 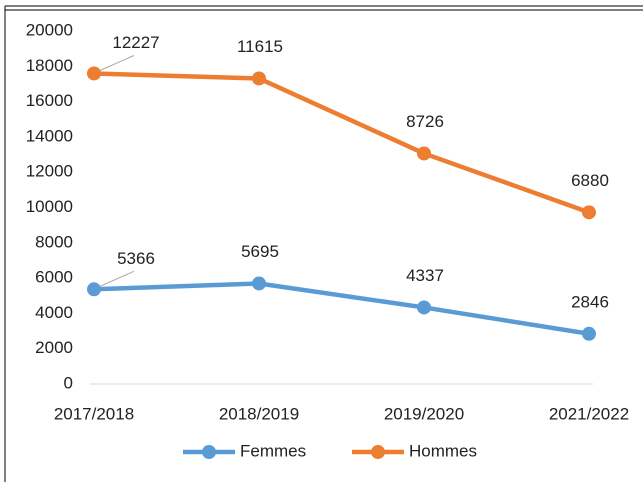 What do you see at coordinates (590, 301) in the screenshot?
I see `data-label: 2846` at bounding box center [590, 301].